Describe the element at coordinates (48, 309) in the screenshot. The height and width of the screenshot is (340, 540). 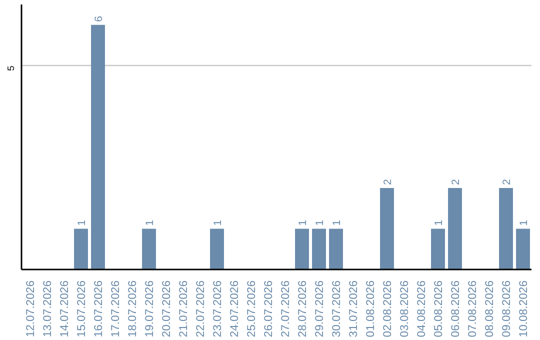
I see `x-tick-label: 13.07.2026` at that location.